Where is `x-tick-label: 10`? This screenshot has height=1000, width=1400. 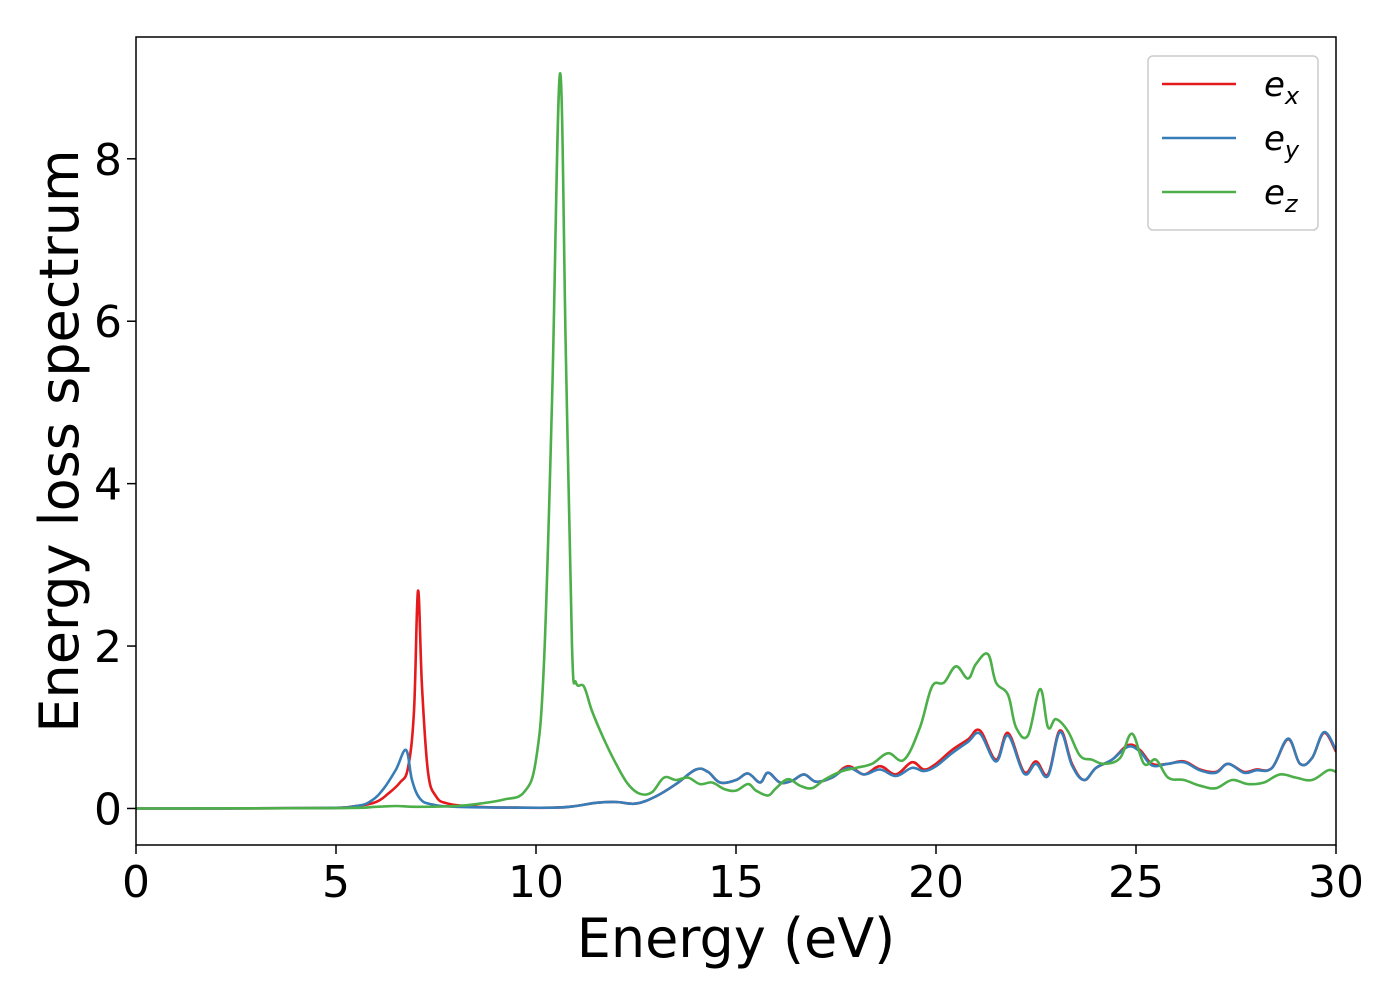 x-tick-label: 10 is located at coordinates (536, 882).